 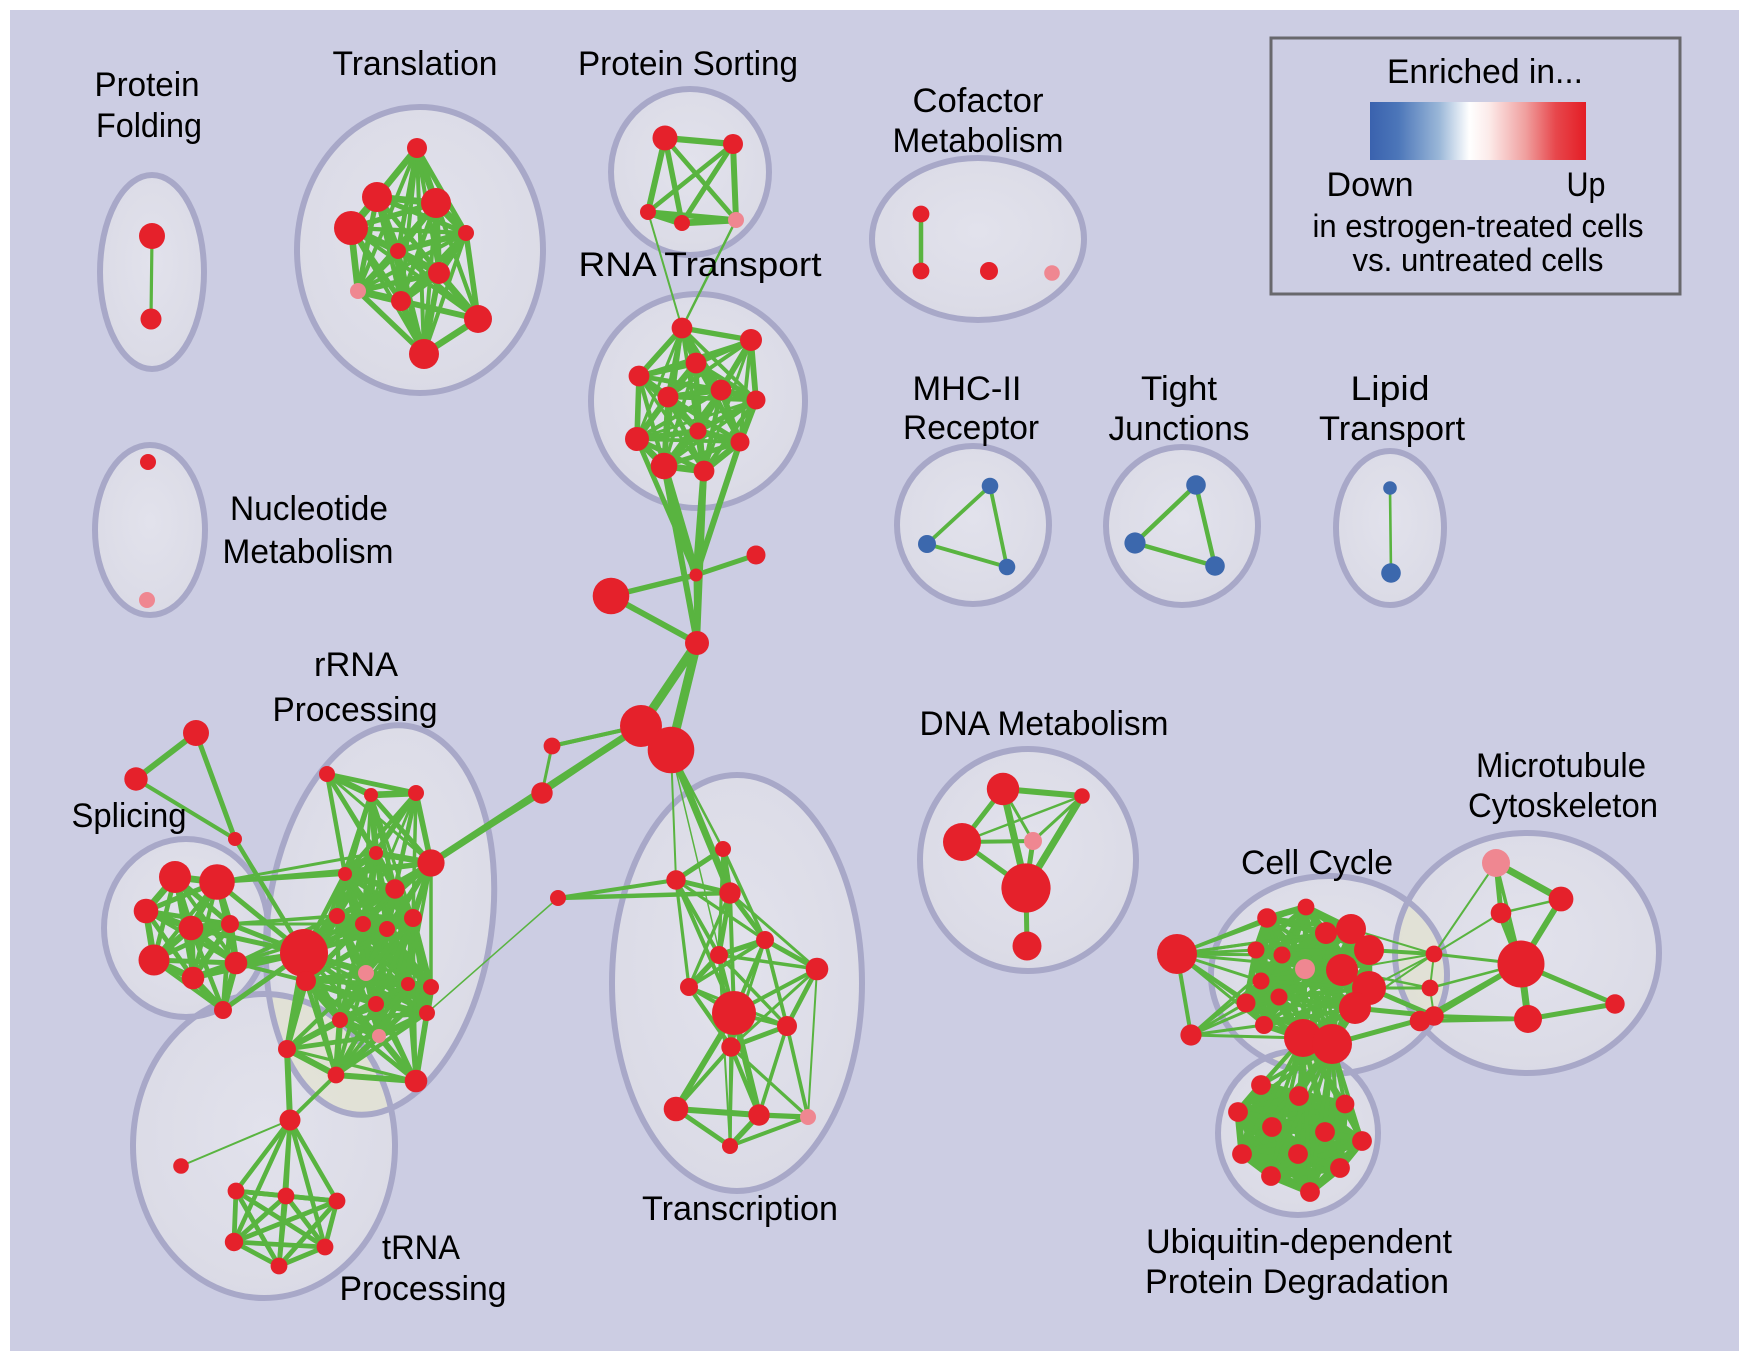 I want to click on svg-text: Down, so click(x=1370, y=185).